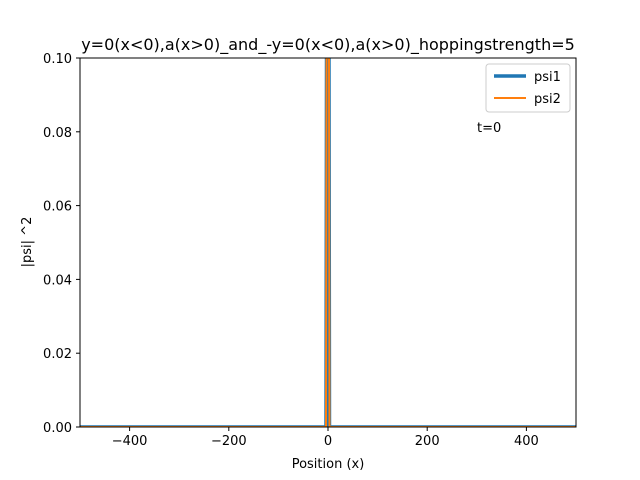  I want to click on x-tick-label: −200, so click(229, 441).